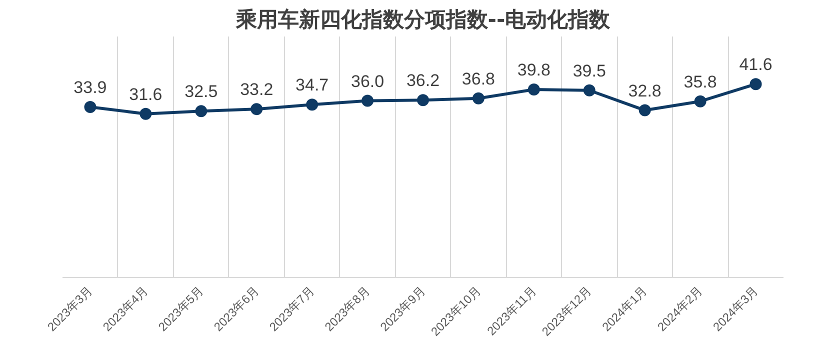  Describe the element at coordinates (312, 85) in the screenshot. I see `data-label: 34.7` at that location.